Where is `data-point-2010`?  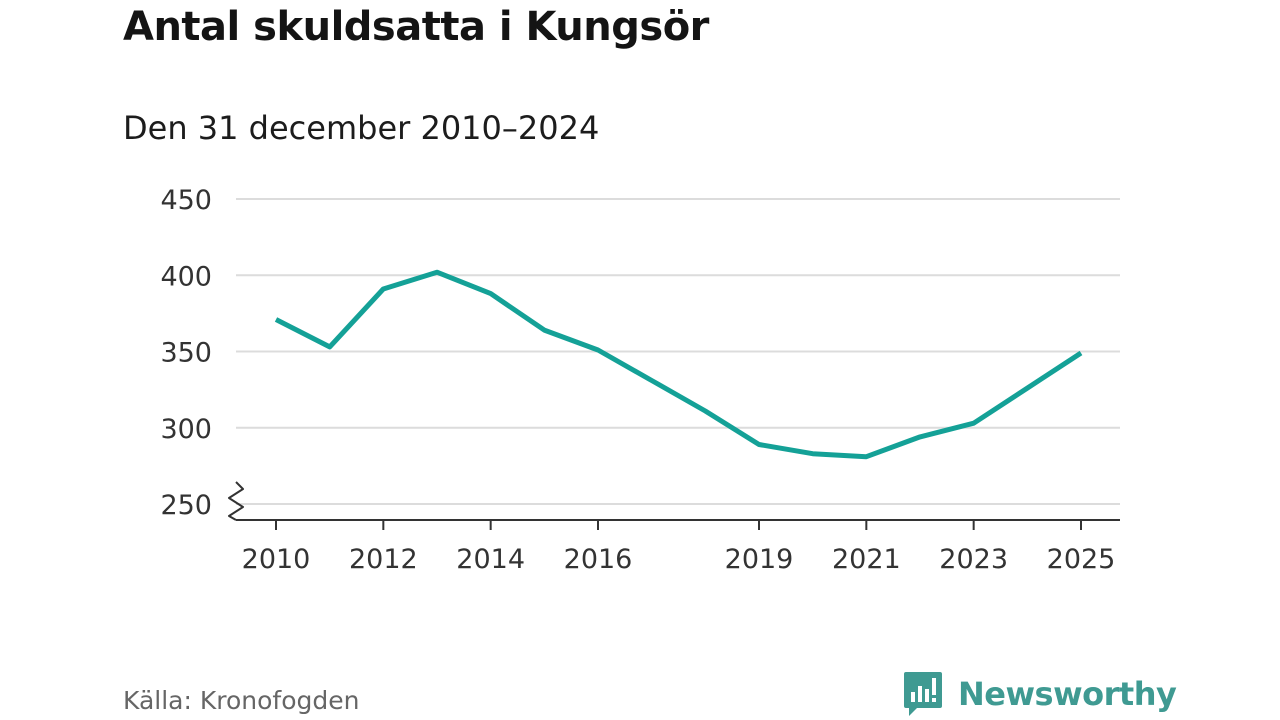 data-point-2010 is located at coordinates (276, 319).